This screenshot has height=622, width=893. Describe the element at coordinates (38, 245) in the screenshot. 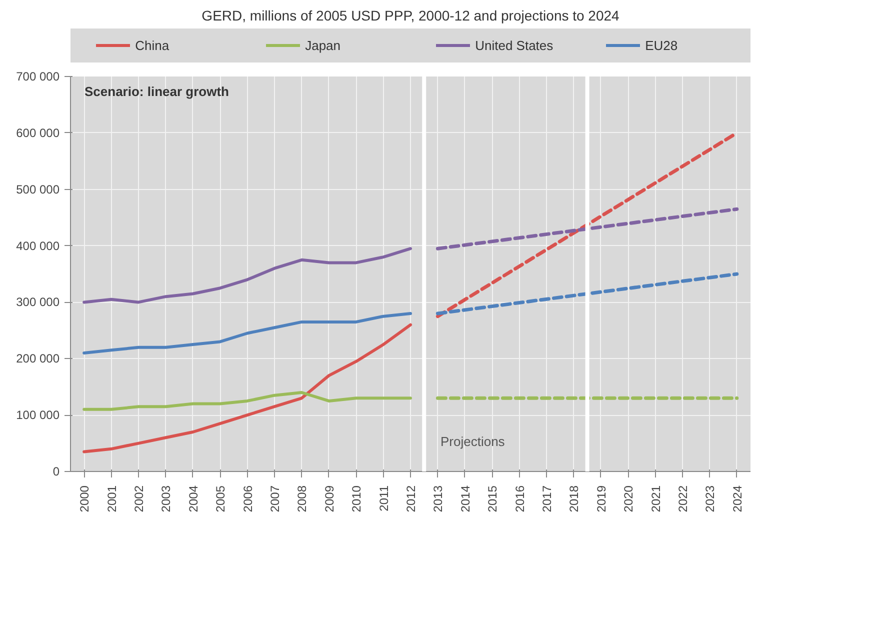

I see `y-tick-label: 400 000` at that location.